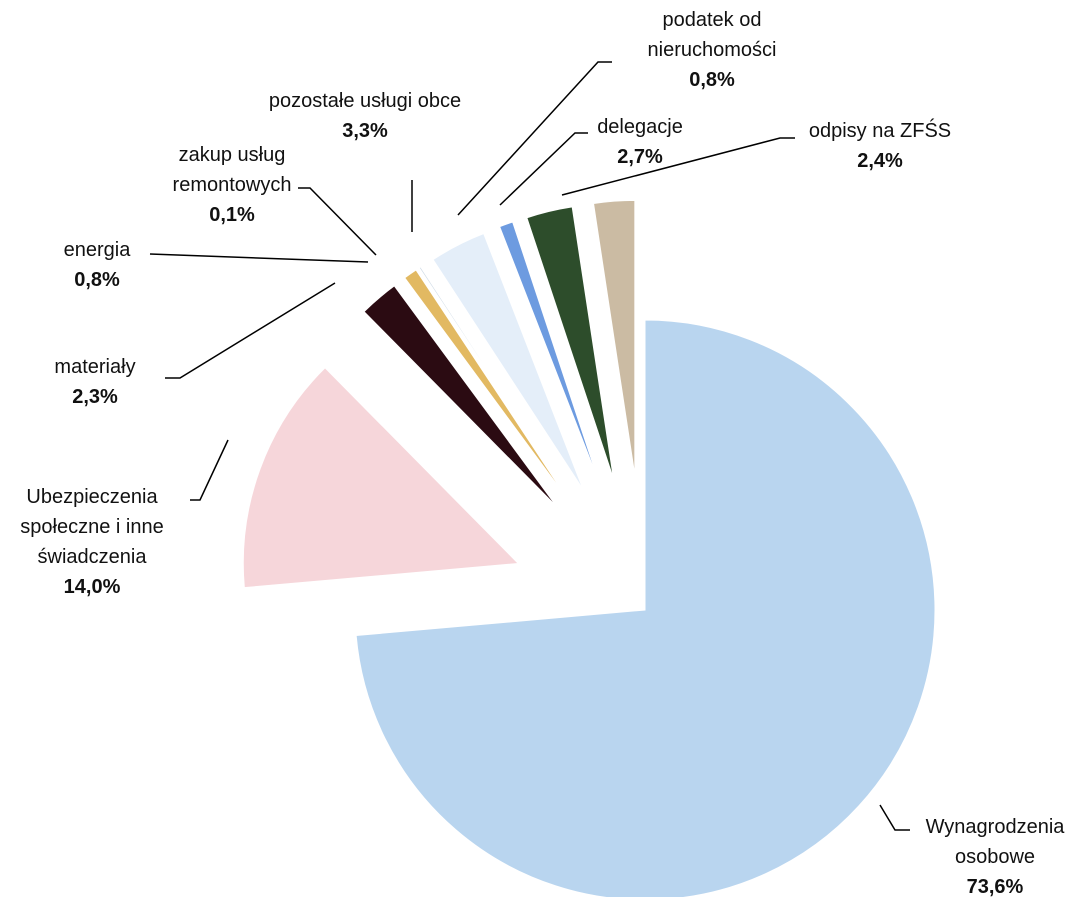 The width and height of the screenshot is (1087, 897). What do you see at coordinates (94, 382) in the screenshot?
I see `slice-label: materiały 2,3%` at bounding box center [94, 382].